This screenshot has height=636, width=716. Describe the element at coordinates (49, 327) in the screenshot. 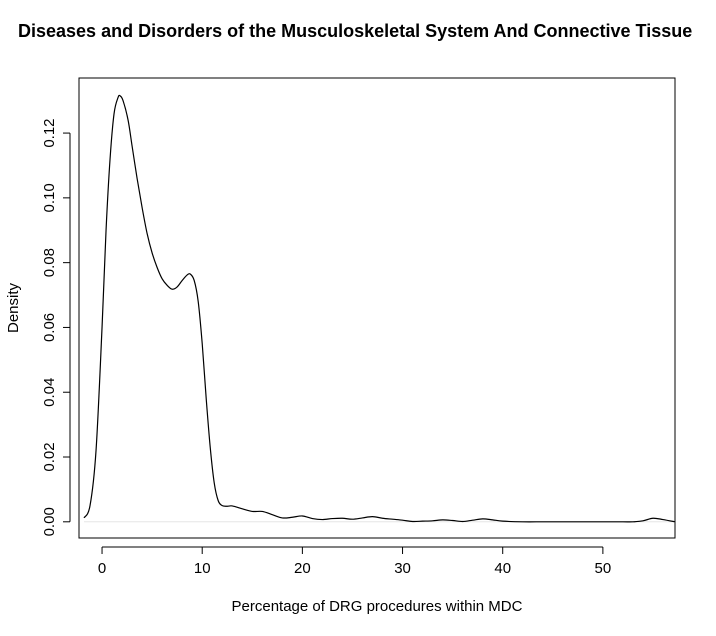

I see `y-tick-label: 0.06` at that location.